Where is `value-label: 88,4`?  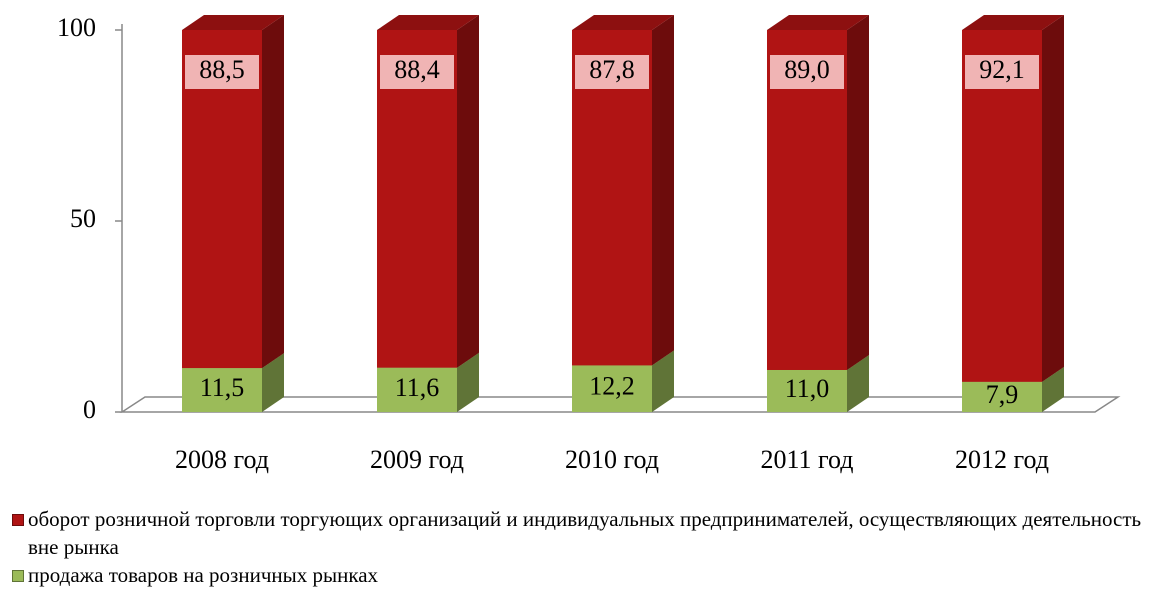
value-label: 88,4 is located at coordinates (417, 69).